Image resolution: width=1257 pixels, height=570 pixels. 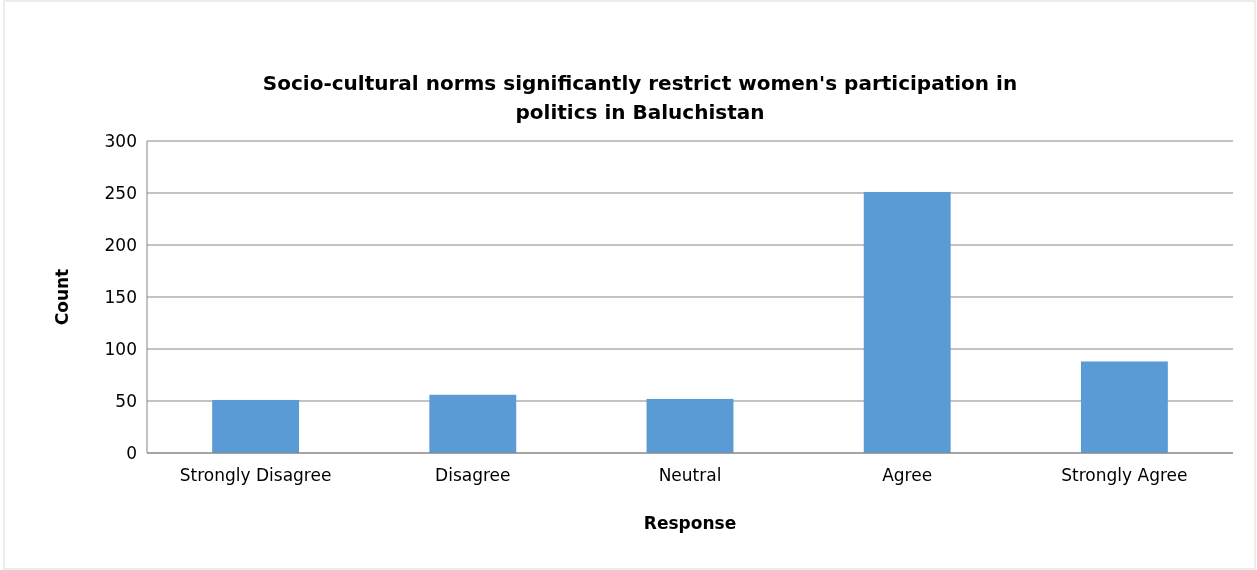 What do you see at coordinates (640, 97) in the screenshot?
I see `chart-title: Socio-cultural norms significantly restrict women's participation in politics in Baluchistan` at bounding box center [640, 97].